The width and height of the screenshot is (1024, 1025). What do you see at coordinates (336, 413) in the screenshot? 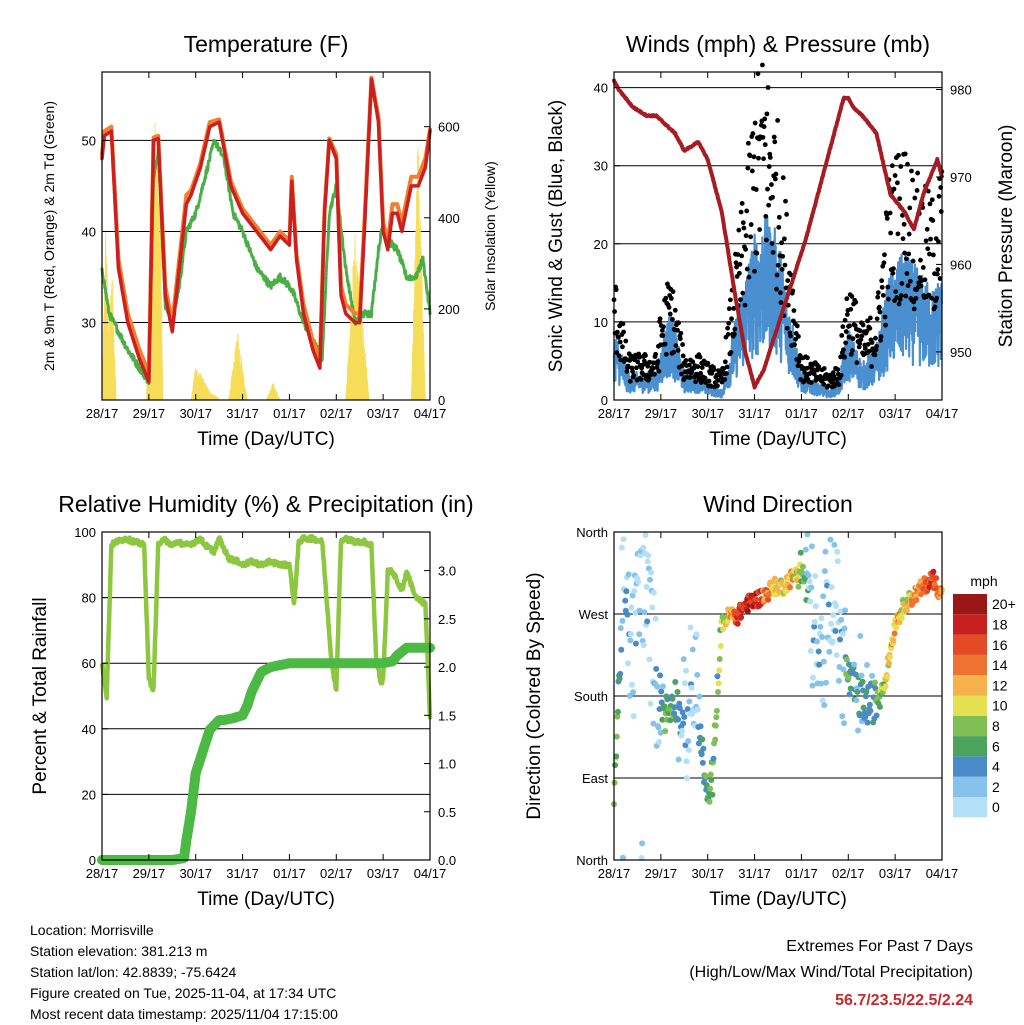
I see `x-tick-label: 02/17` at bounding box center [336, 413].